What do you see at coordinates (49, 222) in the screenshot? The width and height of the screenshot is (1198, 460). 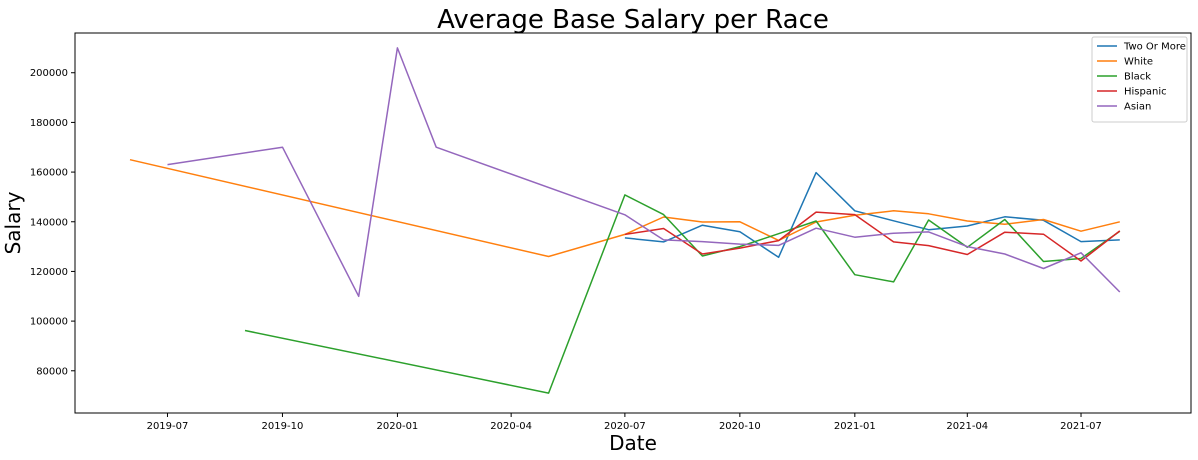 I see `y-tick-label: 140000` at bounding box center [49, 222].